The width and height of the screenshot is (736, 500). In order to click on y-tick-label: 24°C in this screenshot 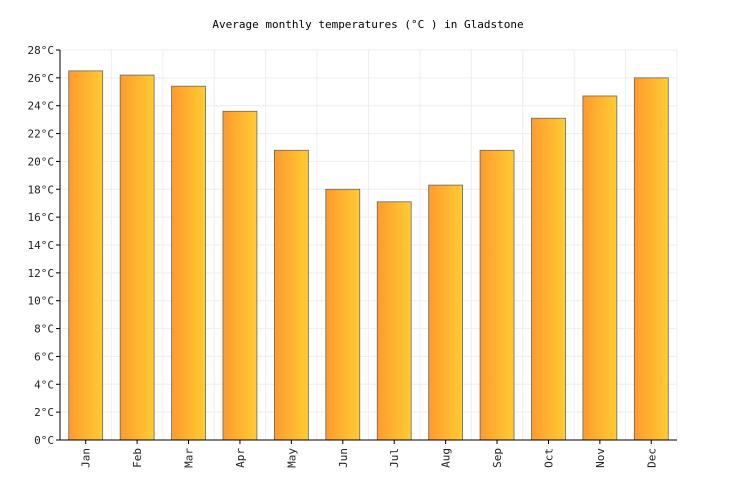, I will do `click(41, 106)`.